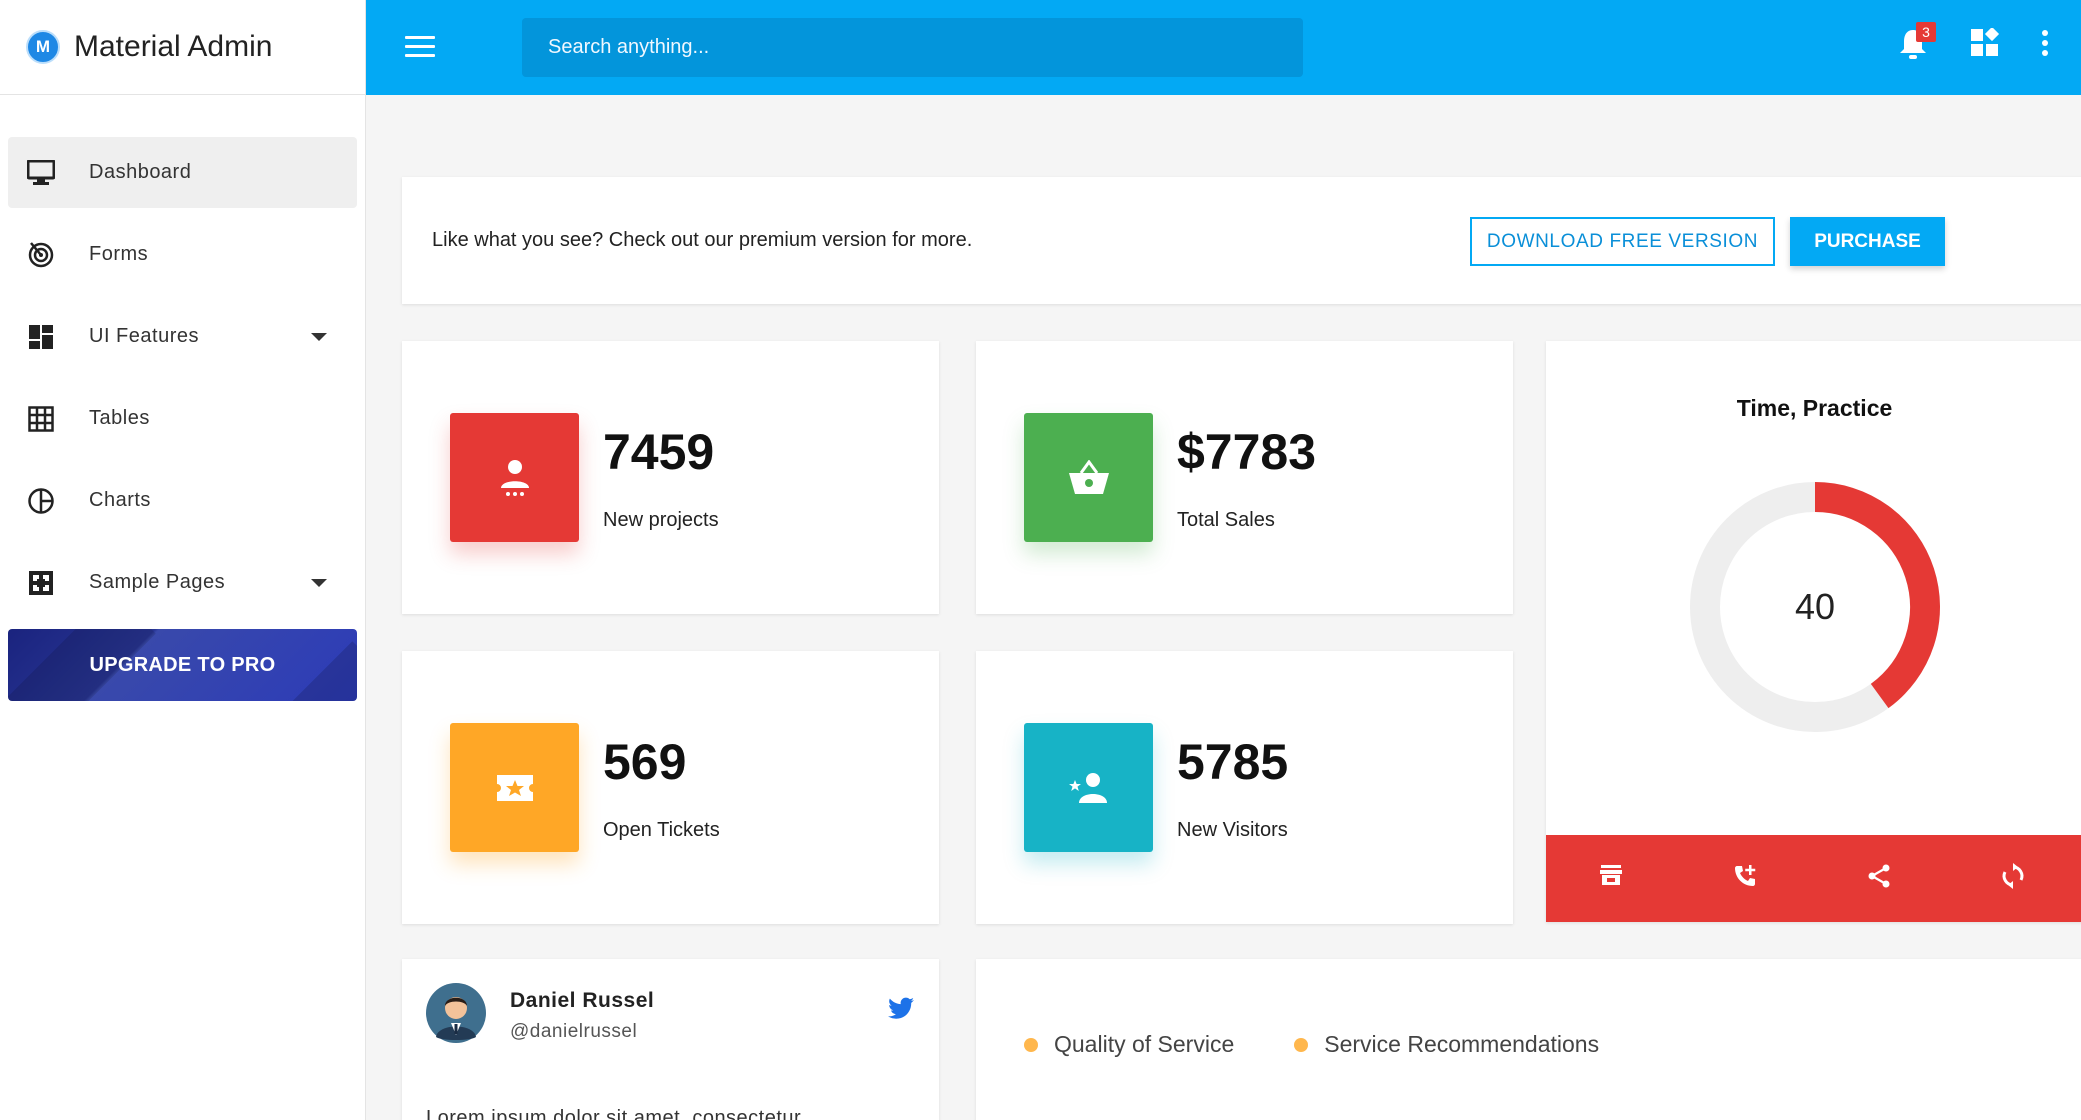 The width and height of the screenshot is (2081, 1120). What do you see at coordinates (1926, 32) in the screenshot?
I see `notification-badge: 3` at bounding box center [1926, 32].